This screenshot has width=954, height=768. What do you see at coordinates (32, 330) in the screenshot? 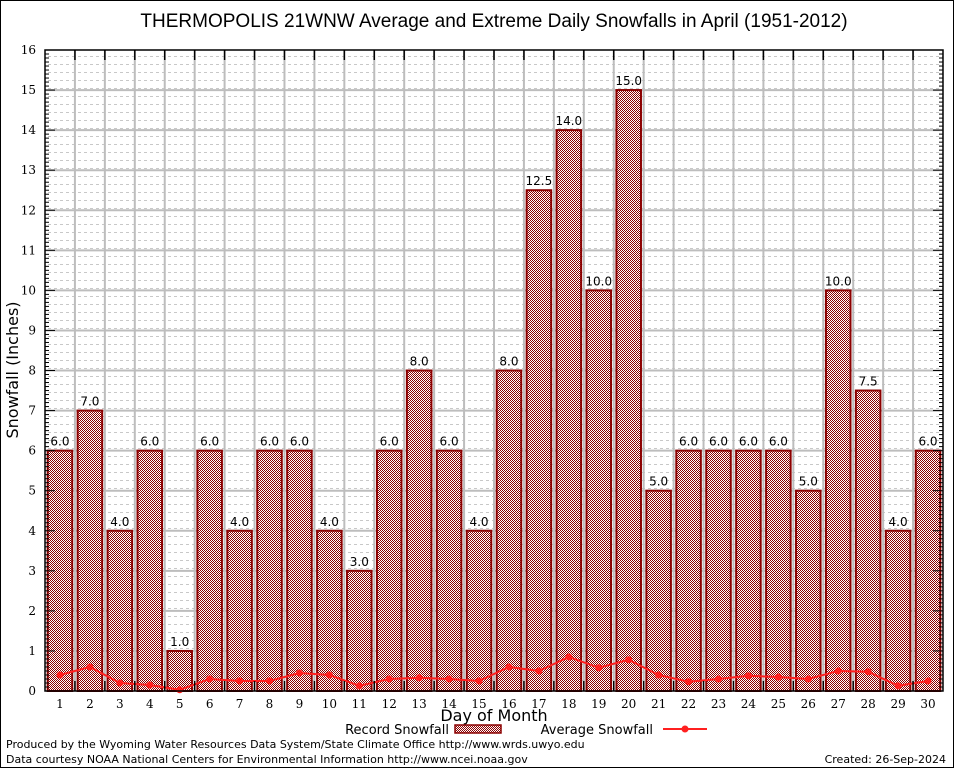
I see `y-tick-label: 9` at bounding box center [32, 330].